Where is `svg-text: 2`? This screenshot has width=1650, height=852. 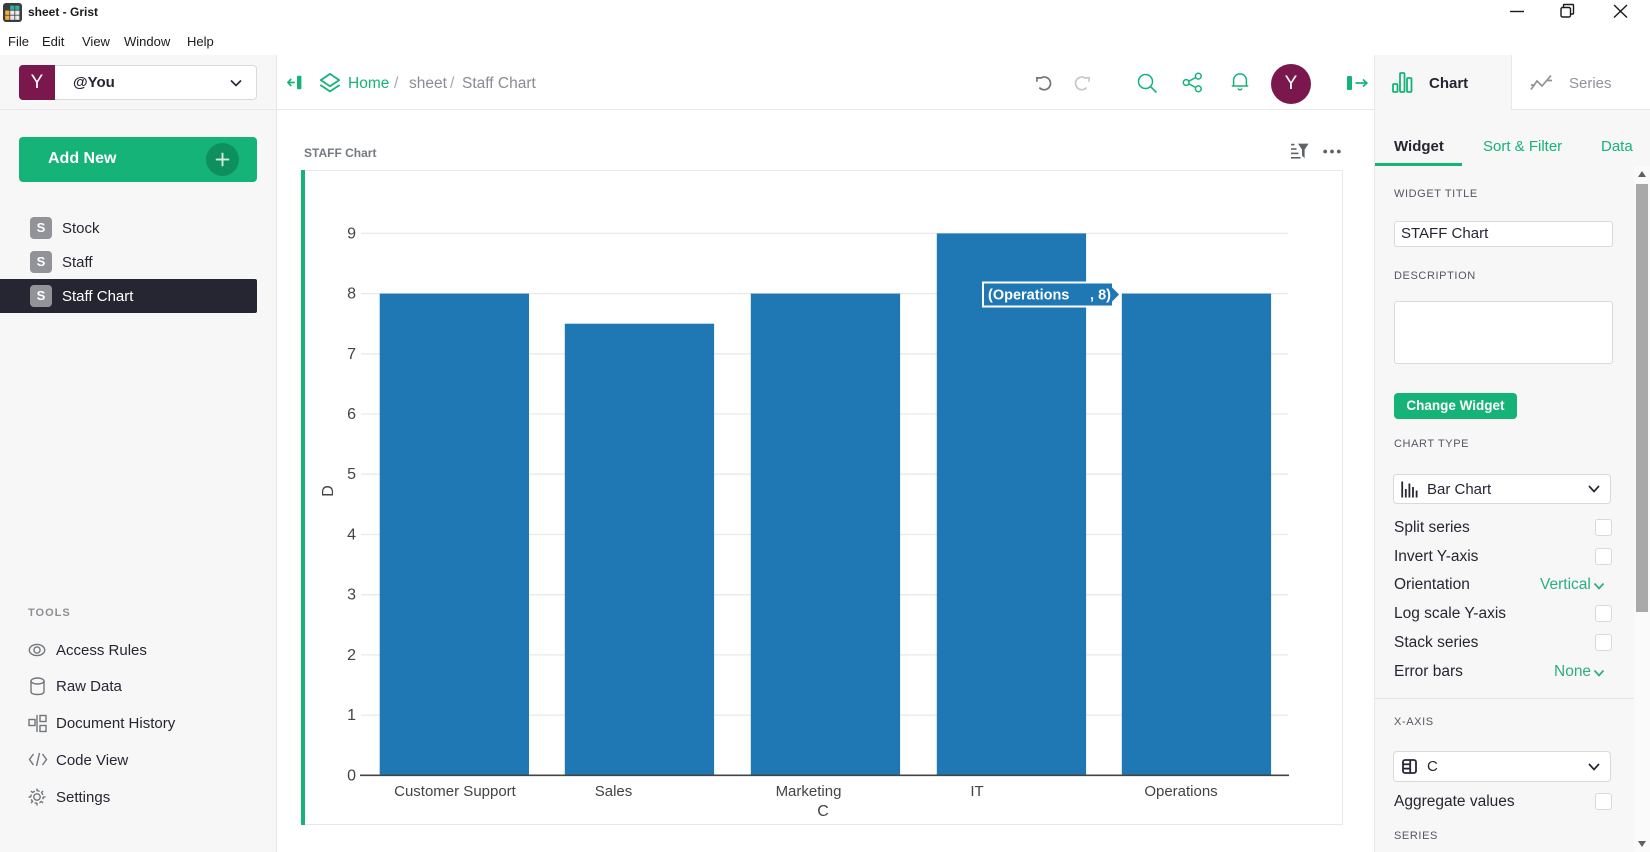
svg-text: 2 is located at coordinates (351, 655).